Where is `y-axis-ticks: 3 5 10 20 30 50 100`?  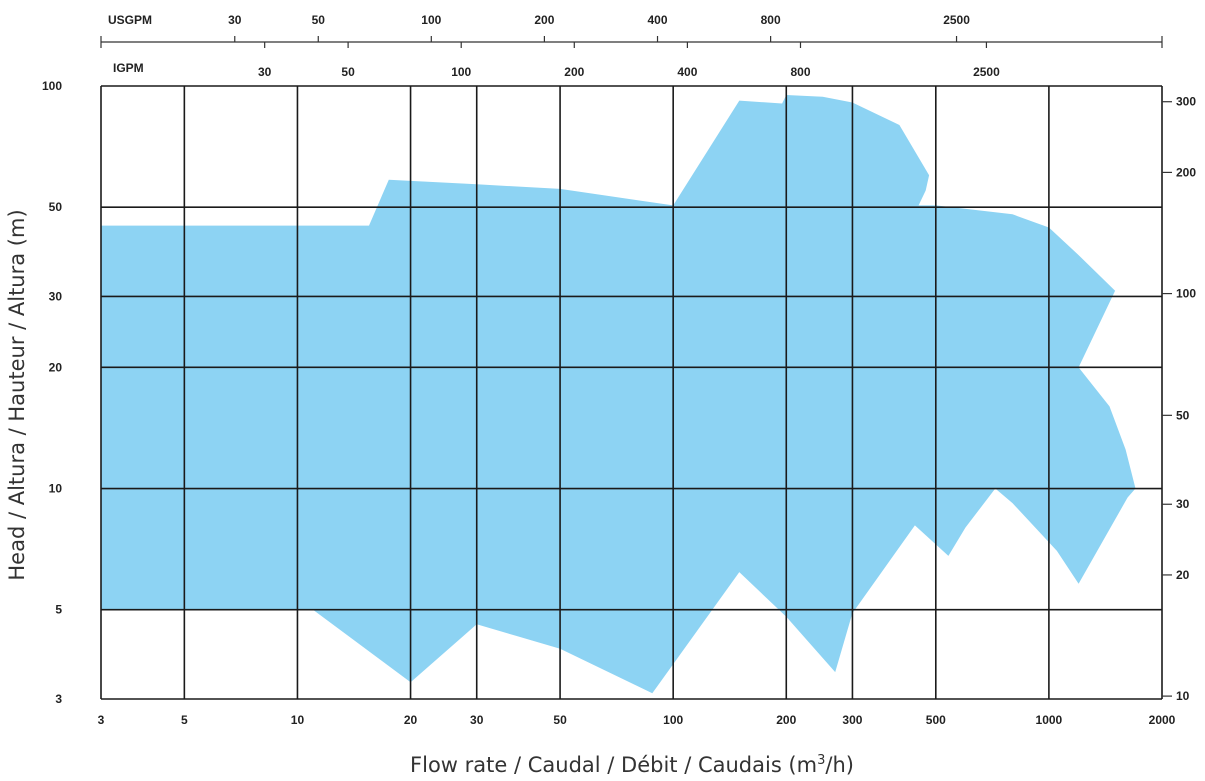
y-axis-ticks: 3 5 10 20 30 50 100 is located at coordinates (52, 392).